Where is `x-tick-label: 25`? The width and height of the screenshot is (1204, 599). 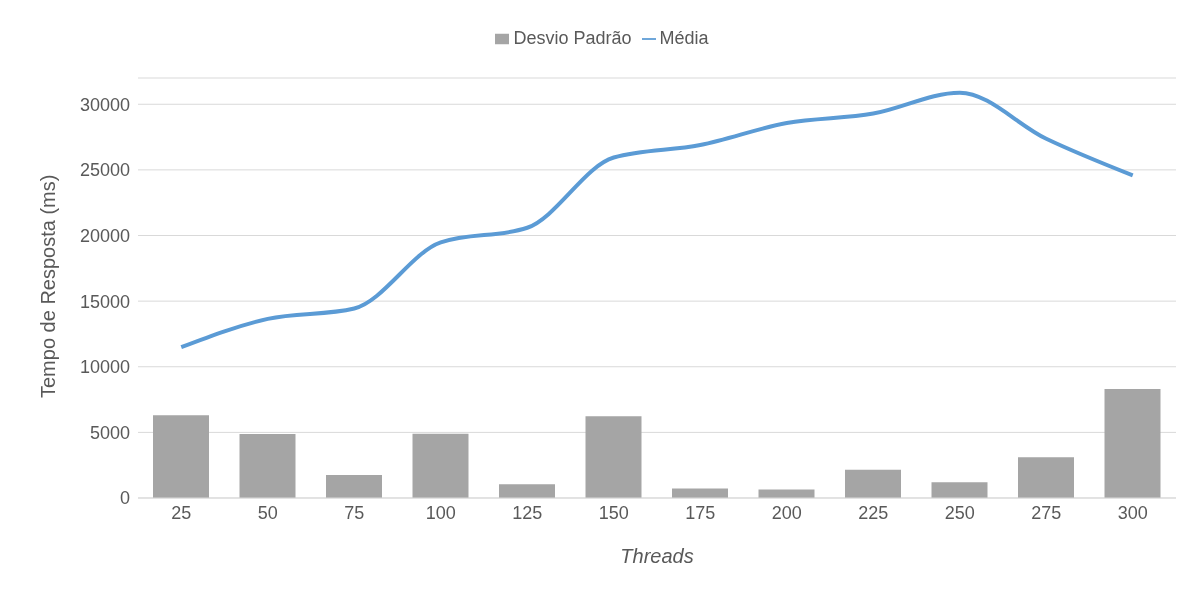
x-tick-label: 25 is located at coordinates (181, 512).